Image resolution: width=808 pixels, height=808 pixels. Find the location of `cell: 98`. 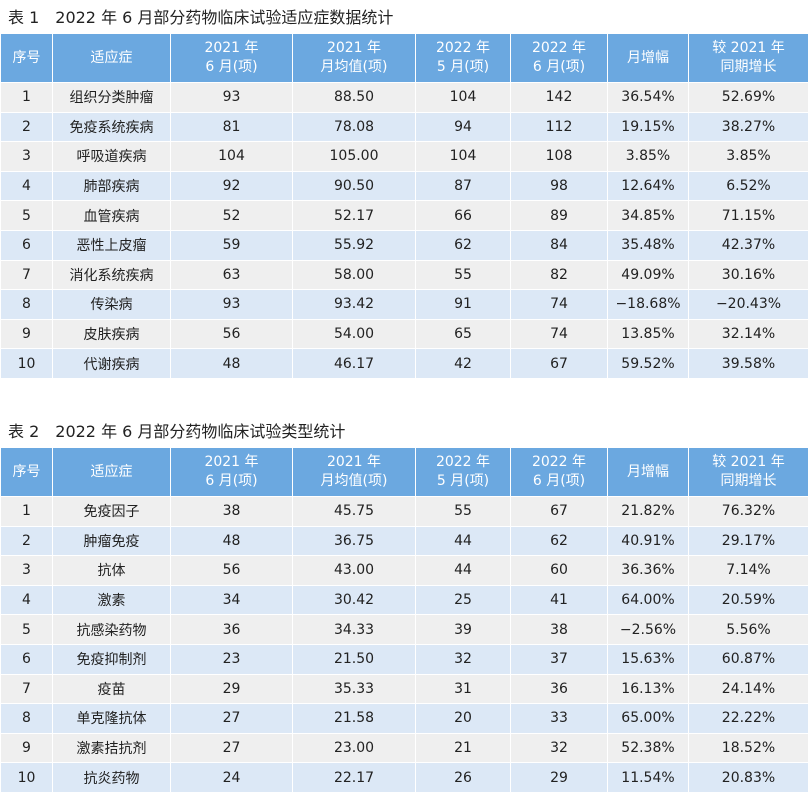

cell: 98 is located at coordinates (559, 186).